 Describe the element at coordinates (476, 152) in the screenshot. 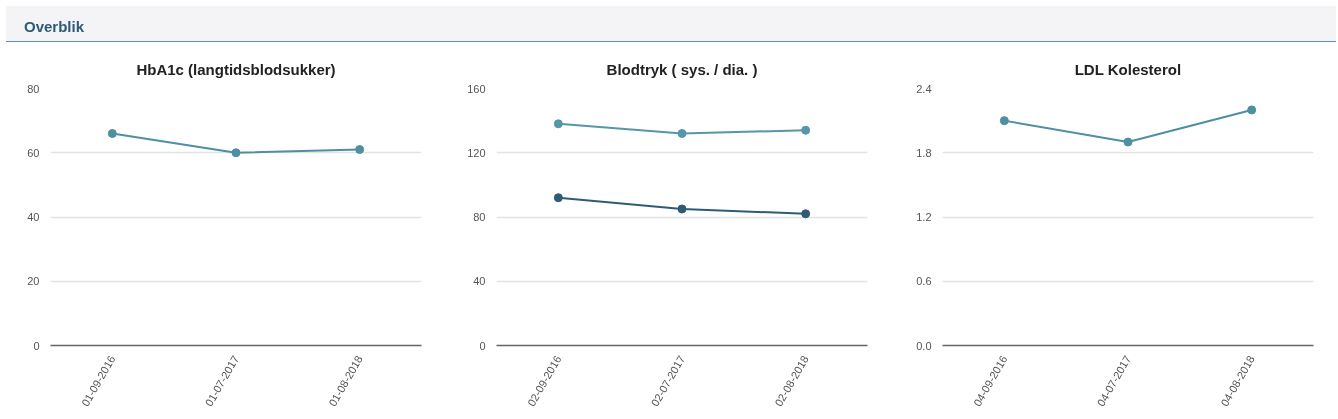

I see `y-tick-label: 120` at that location.